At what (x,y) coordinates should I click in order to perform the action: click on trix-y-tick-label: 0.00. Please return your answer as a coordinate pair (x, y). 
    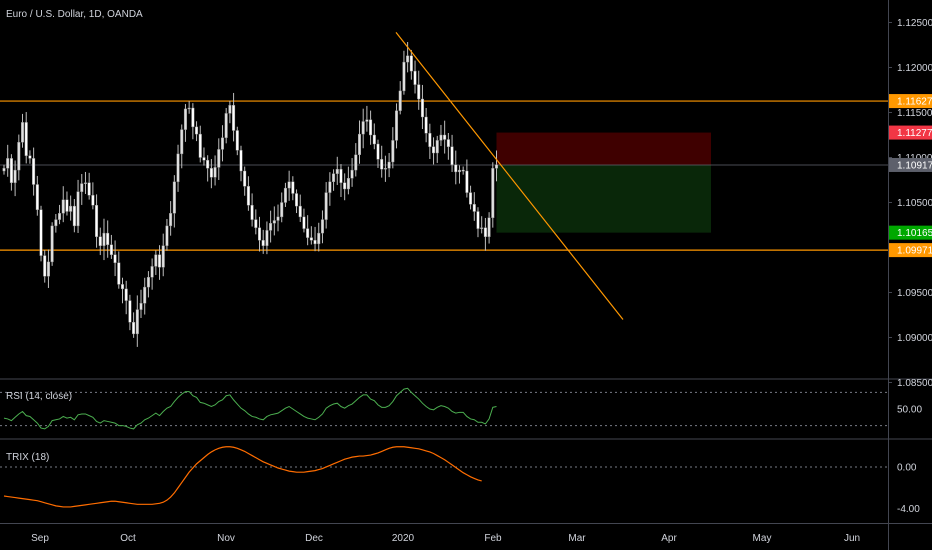
    Looking at the image, I should click on (907, 467).